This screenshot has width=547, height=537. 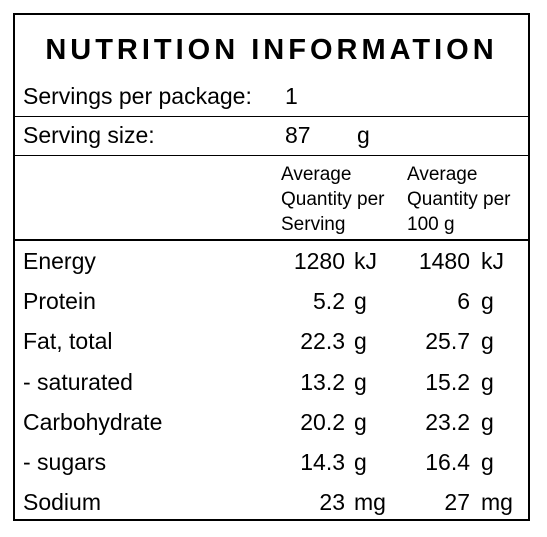 I want to click on nutrient-name: Protein, so click(x=59, y=301).